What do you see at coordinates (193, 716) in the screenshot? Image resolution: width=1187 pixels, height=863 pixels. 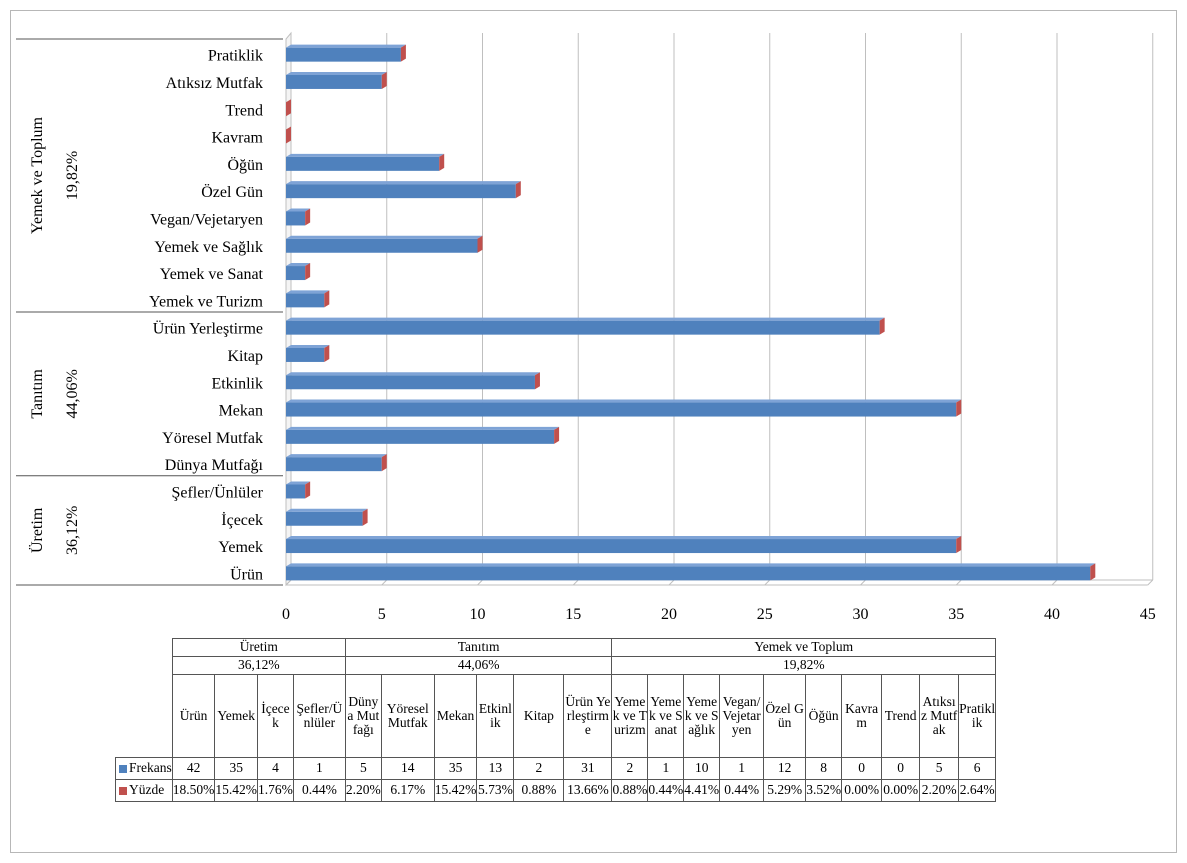 I see `category-header: Ürün` at bounding box center [193, 716].